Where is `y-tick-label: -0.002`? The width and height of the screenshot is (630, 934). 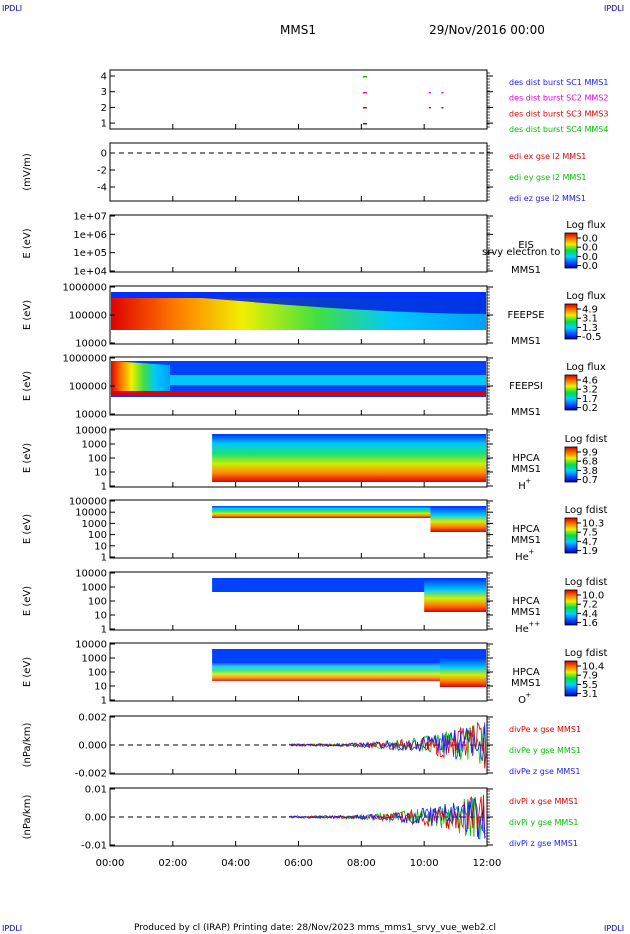 y-tick-label: -0.002 is located at coordinates (91, 774).